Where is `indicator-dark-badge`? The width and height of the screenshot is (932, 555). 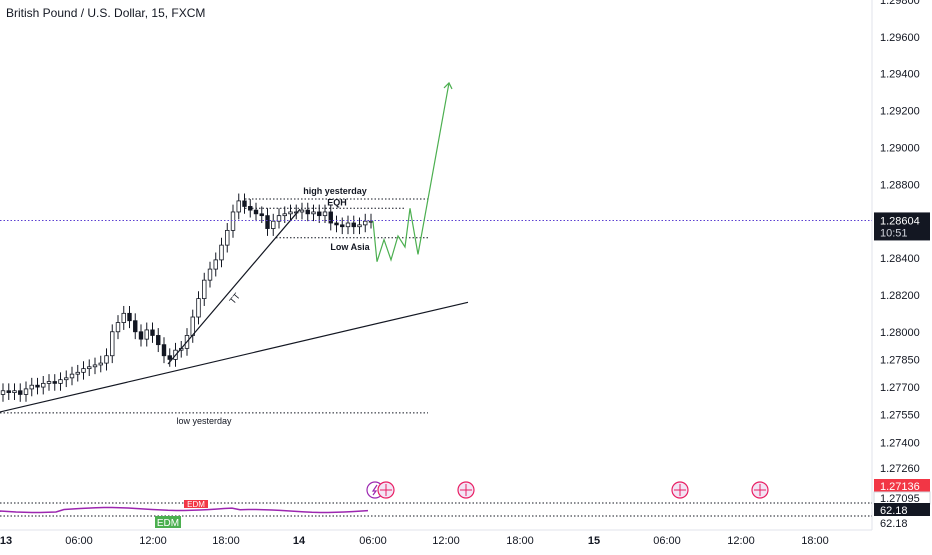
indicator-dark-badge is located at coordinates (902, 509).